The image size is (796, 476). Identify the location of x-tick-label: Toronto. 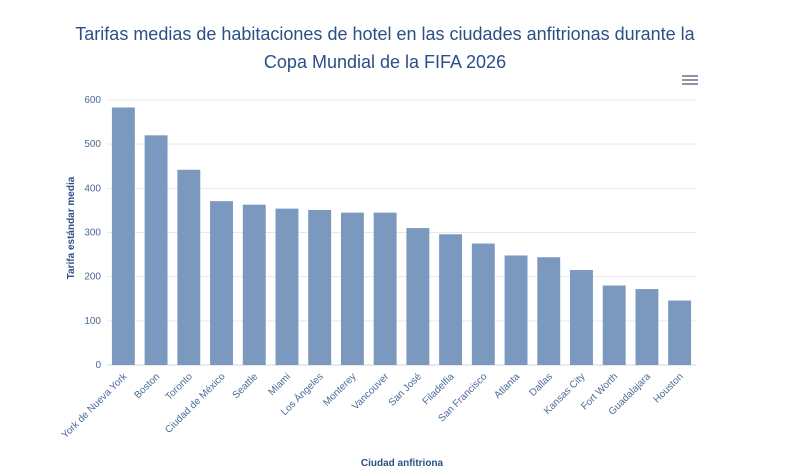
(180, 387).